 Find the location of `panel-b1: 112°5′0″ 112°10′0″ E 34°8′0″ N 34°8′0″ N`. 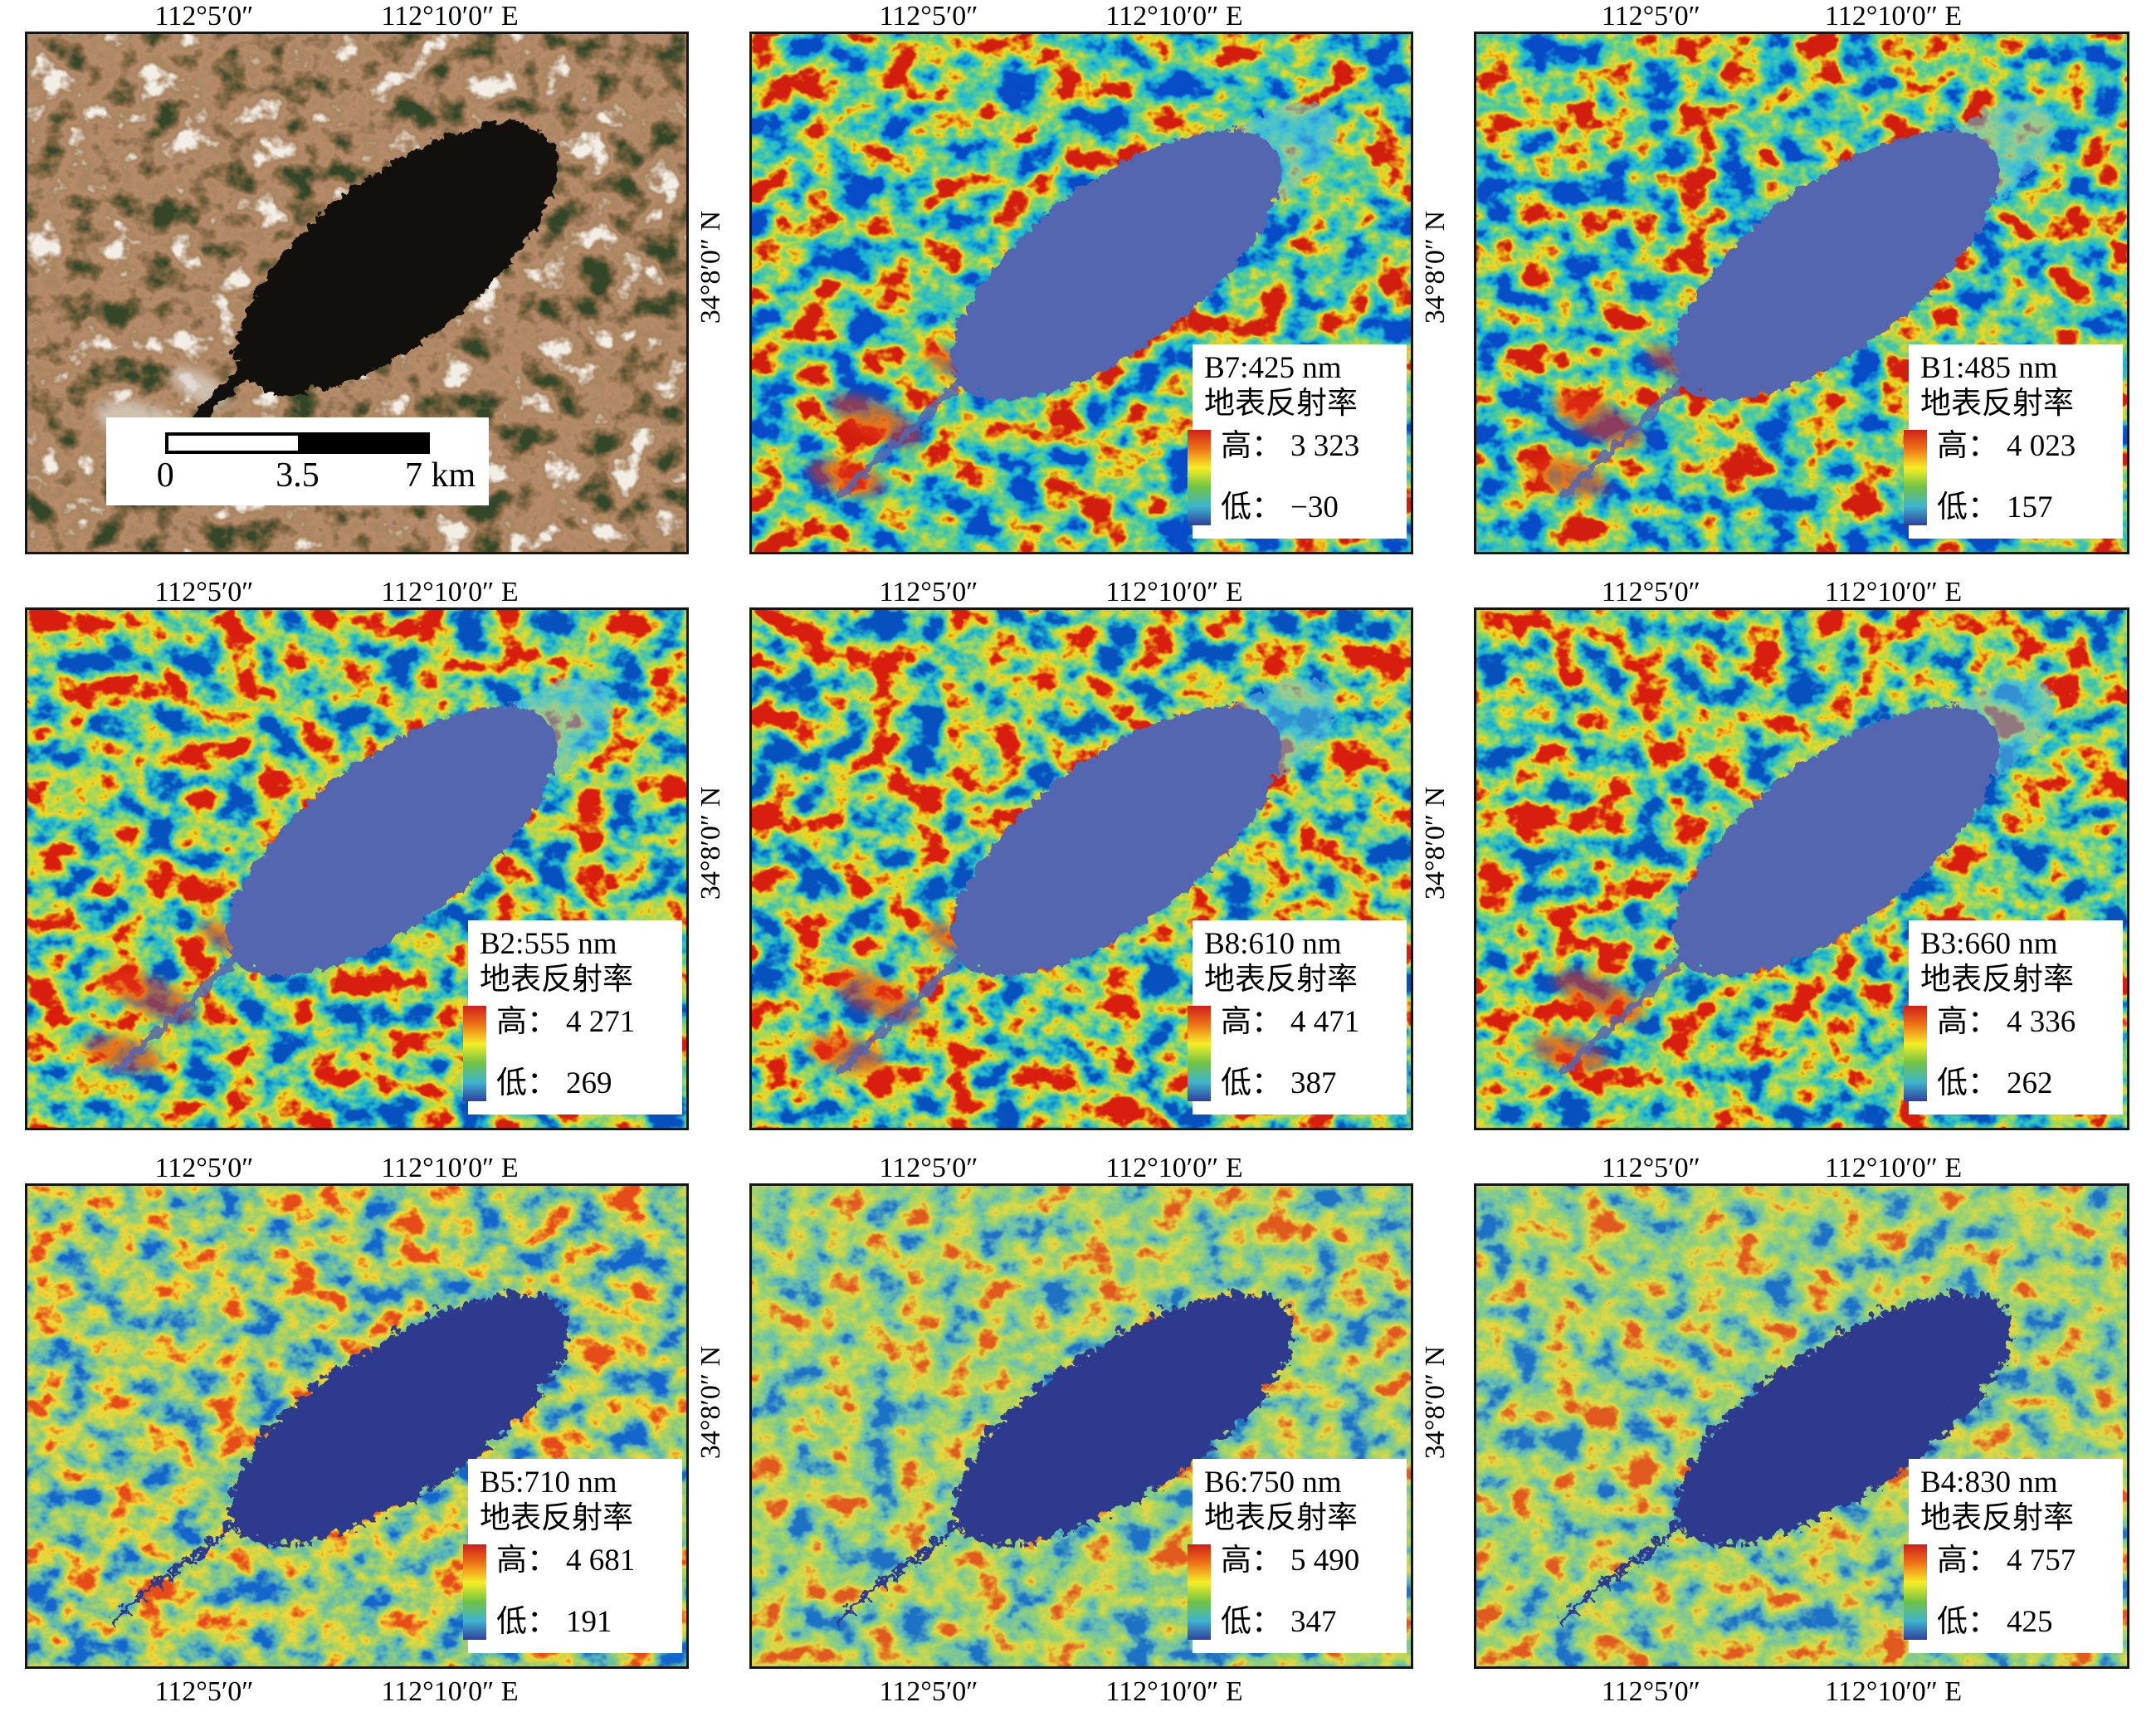

panel-b1: 112°5′0″ 112°10′0″ E 34°8′0″ N 34°8′0″ N is located at coordinates (1788, 277).